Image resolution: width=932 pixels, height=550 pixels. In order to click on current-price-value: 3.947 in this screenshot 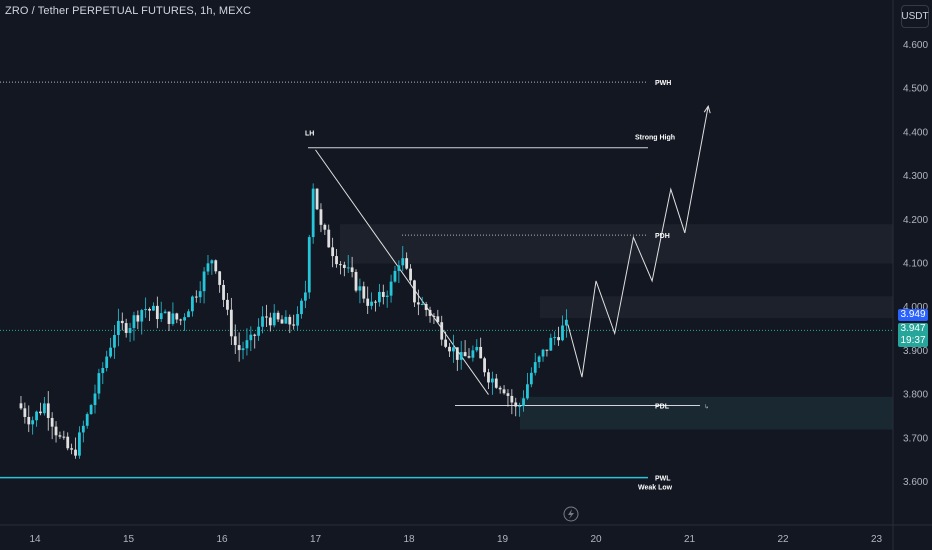, I will do `click(913, 328)`.